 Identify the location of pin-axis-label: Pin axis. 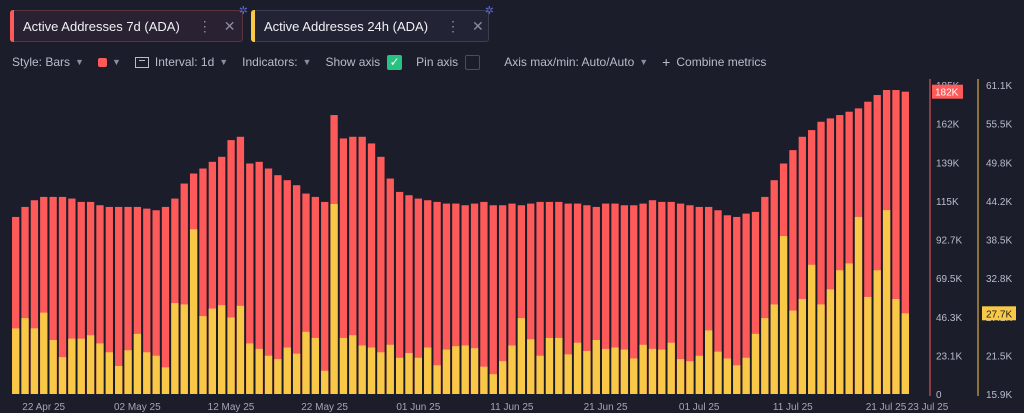
(437, 62).